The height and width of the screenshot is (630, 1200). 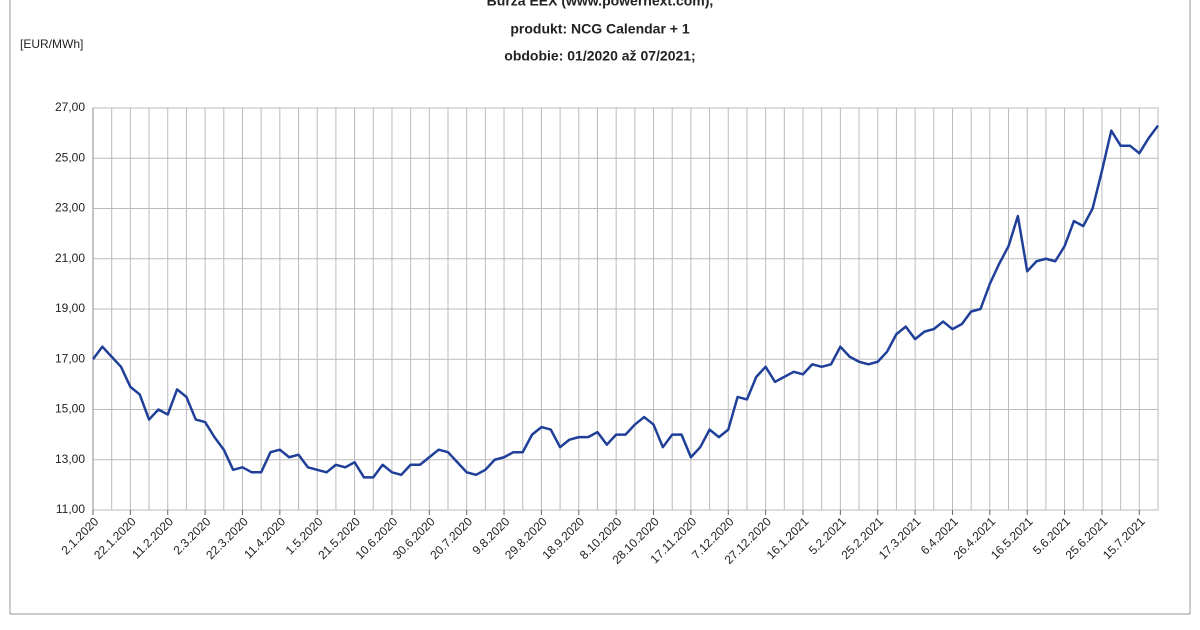 I want to click on chart-title: obdobie: 01/2020 až 07/2021;, so click(x=599, y=56).